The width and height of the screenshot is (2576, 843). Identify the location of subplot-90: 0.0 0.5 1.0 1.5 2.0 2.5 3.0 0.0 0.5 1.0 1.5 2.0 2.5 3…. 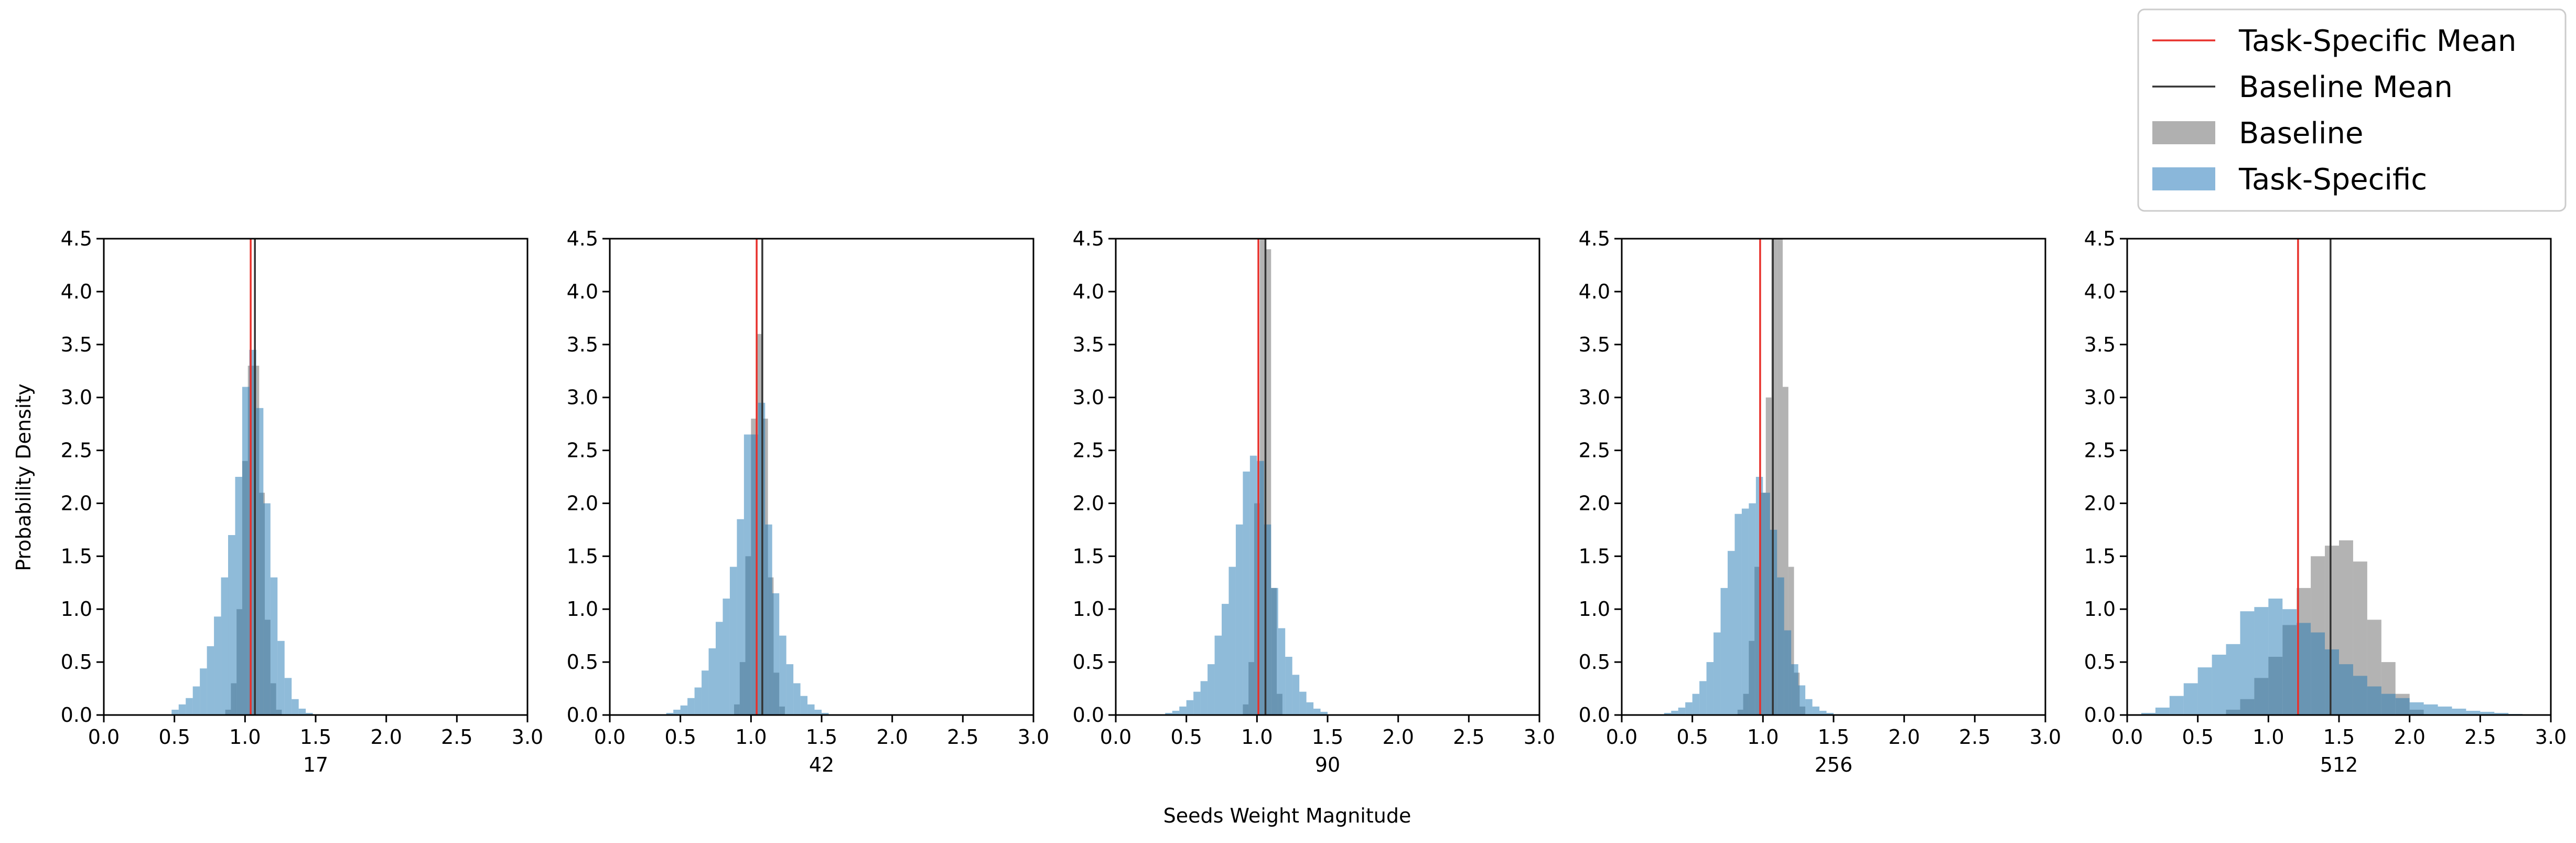
(1314, 501).